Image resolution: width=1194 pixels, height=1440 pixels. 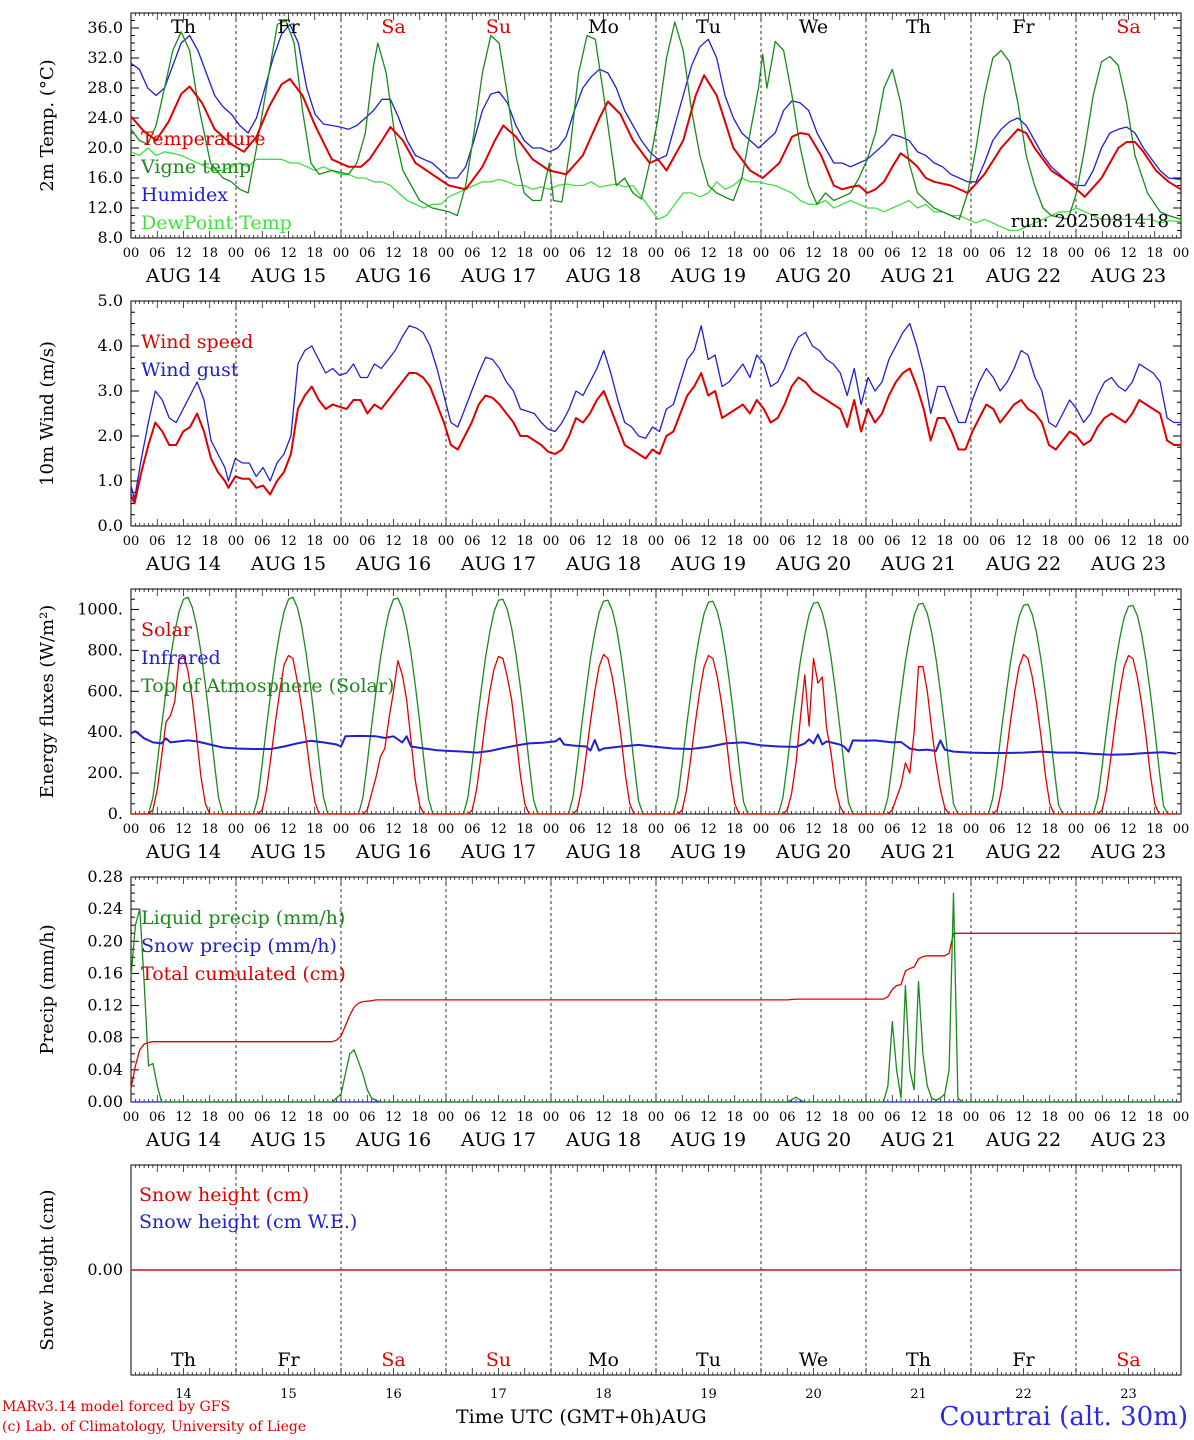 I want to click on date-label: AUG 14, so click(x=183, y=564).